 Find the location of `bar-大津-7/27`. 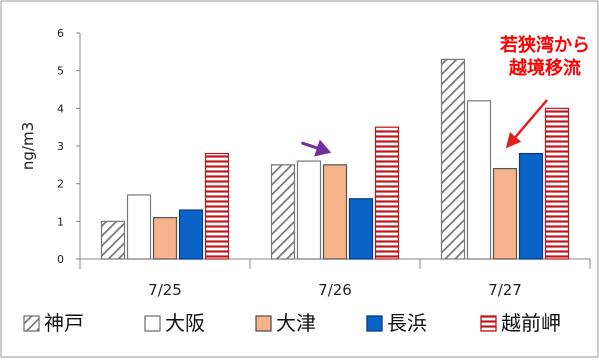

bar-大津-7/27 is located at coordinates (505, 214).